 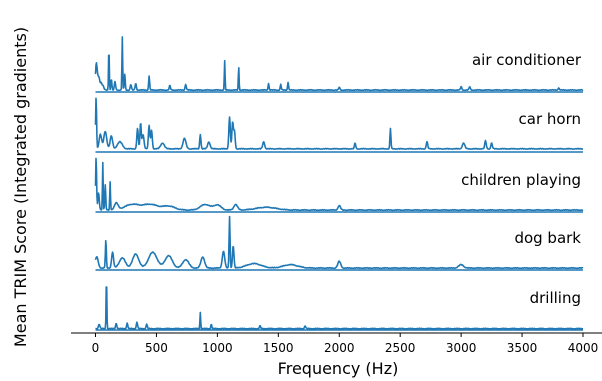 I want to click on x-ticks: 0 500 1000 1500 2000 2500 3000 3500 4000, so click(x=345, y=344).